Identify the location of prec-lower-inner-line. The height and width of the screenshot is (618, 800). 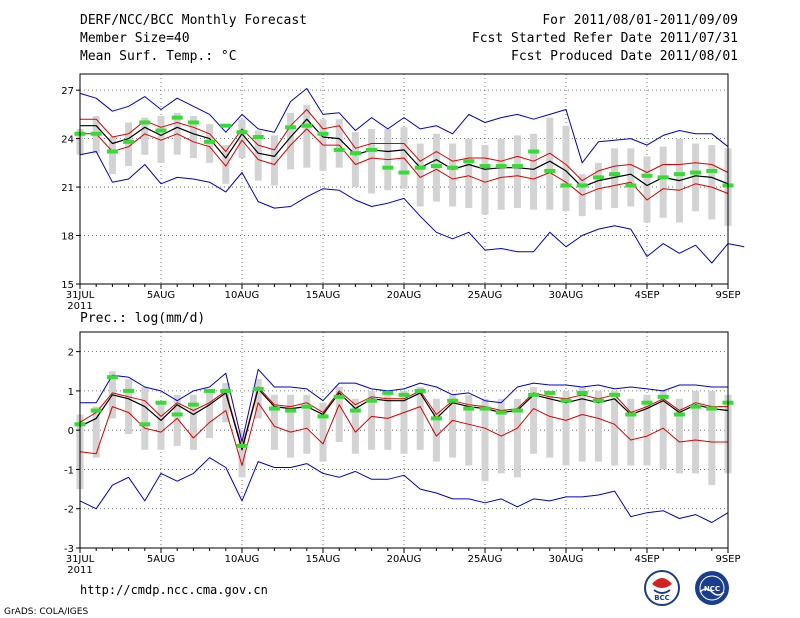
(403, 434).